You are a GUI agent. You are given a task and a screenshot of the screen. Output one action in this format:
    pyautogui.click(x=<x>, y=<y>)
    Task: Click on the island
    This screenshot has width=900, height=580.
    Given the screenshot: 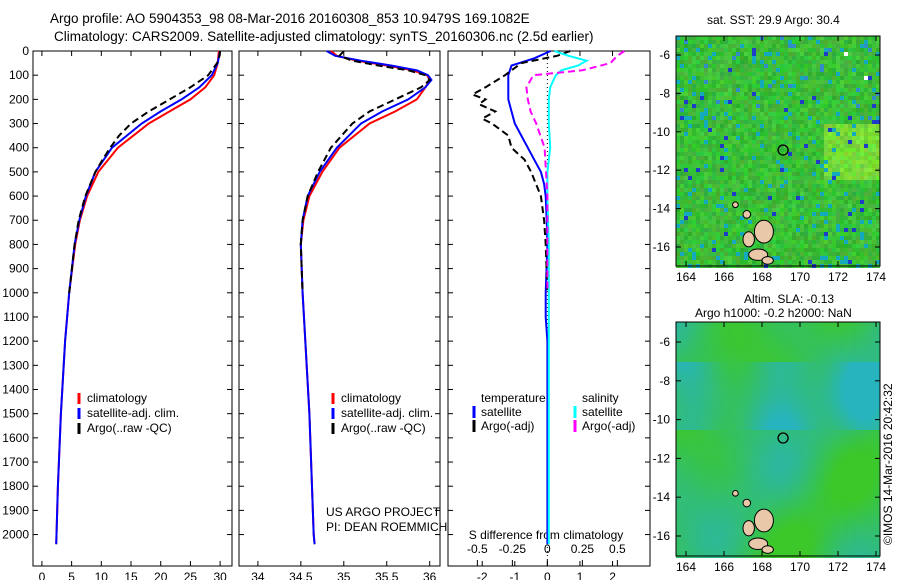 What is the action you would take?
    pyautogui.click(x=747, y=214)
    